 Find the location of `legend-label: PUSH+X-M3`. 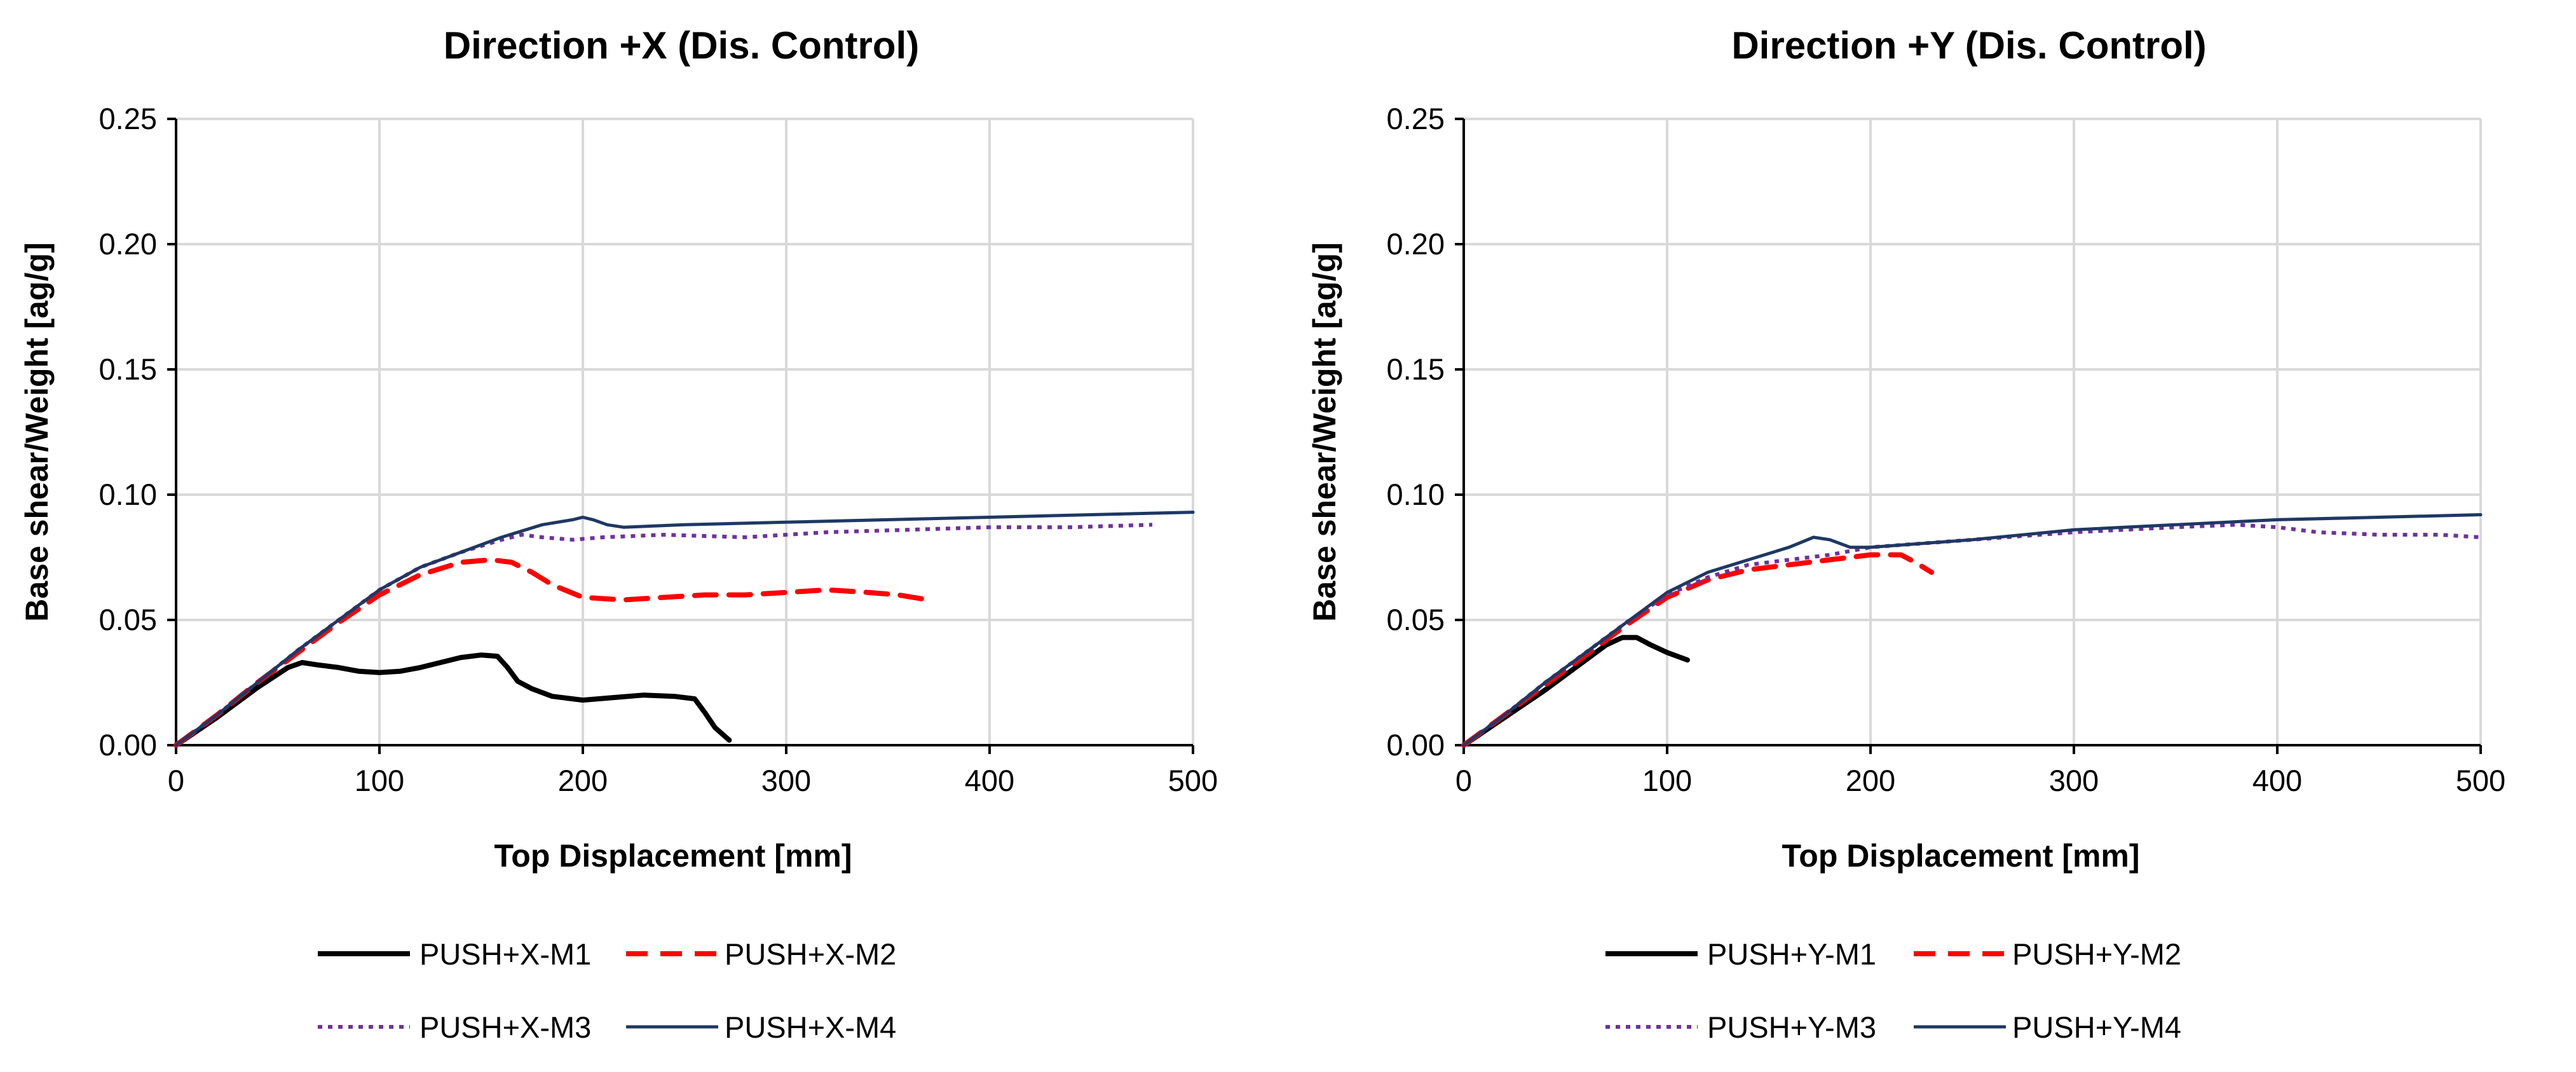

legend-label: PUSH+X-M3 is located at coordinates (505, 1027).